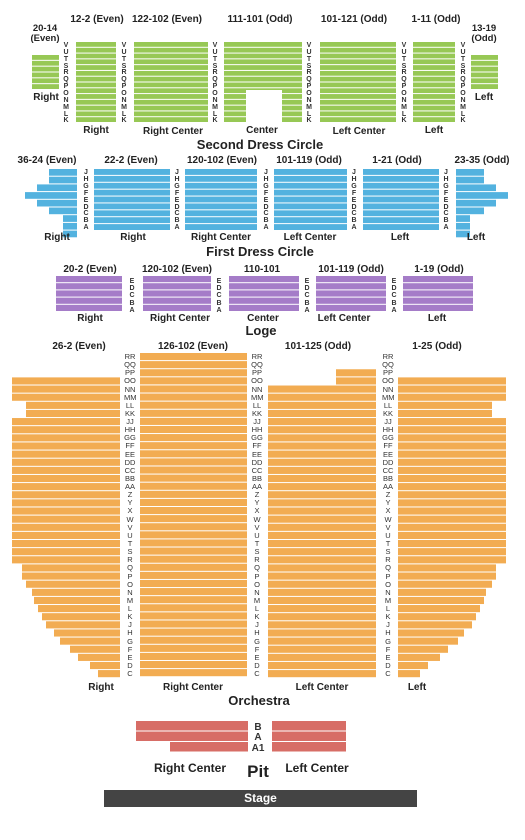 This screenshot has height=840, width=525. I want to click on fdc-header-left: 1-21 (Odd), so click(397, 160).